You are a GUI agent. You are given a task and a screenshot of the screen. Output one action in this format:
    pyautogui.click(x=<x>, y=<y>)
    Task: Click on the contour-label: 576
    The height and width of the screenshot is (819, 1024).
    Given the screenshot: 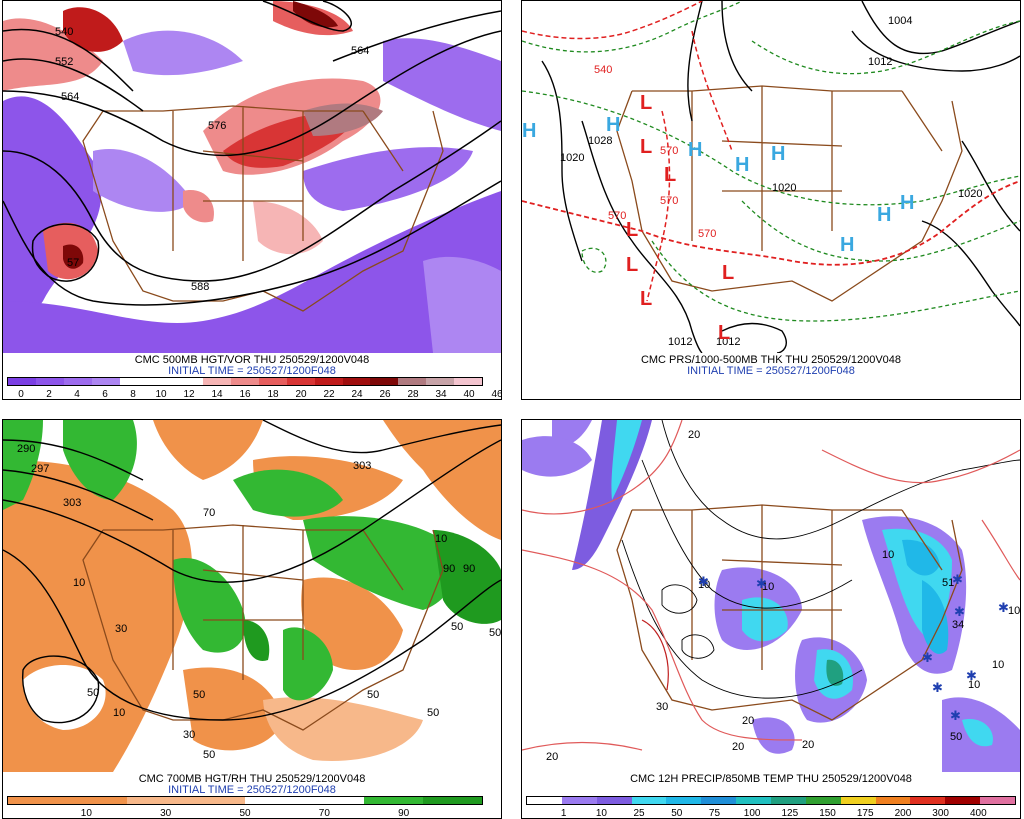 What is the action you would take?
    pyautogui.click(x=217, y=126)
    